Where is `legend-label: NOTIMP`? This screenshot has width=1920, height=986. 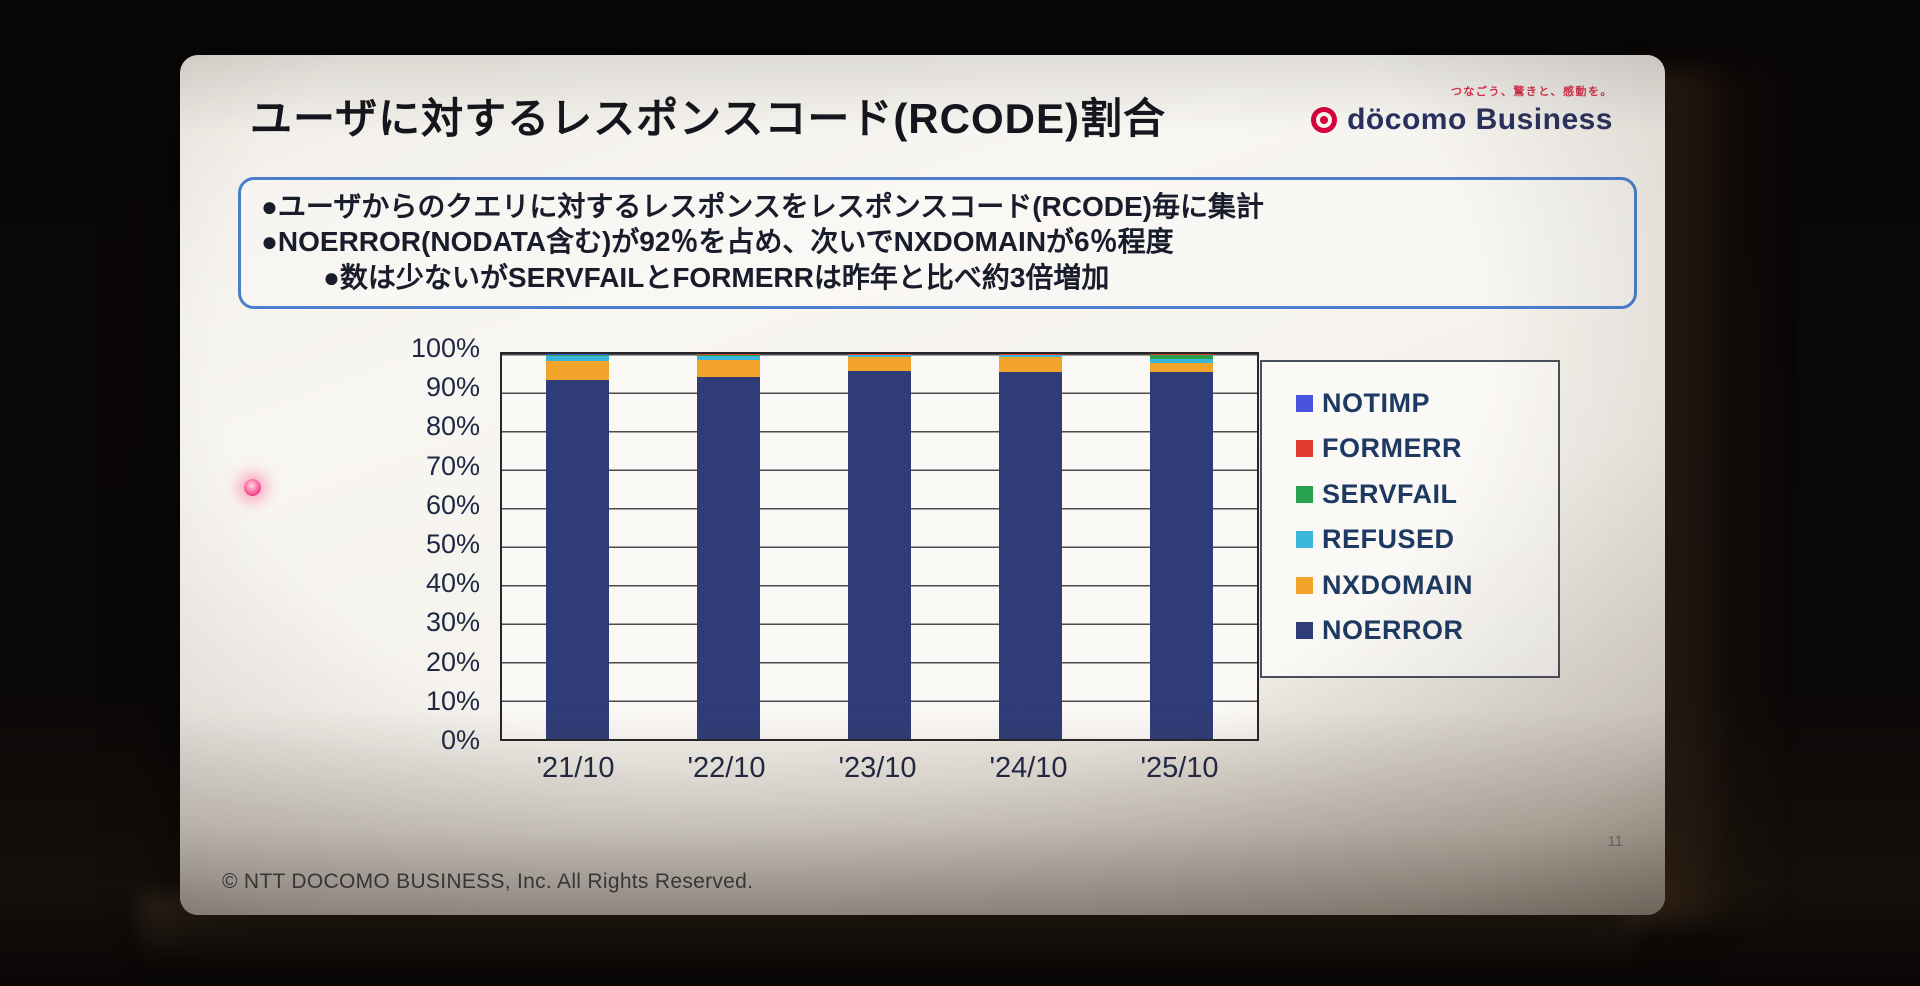
legend-label: NOTIMP is located at coordinates (1376, 403).